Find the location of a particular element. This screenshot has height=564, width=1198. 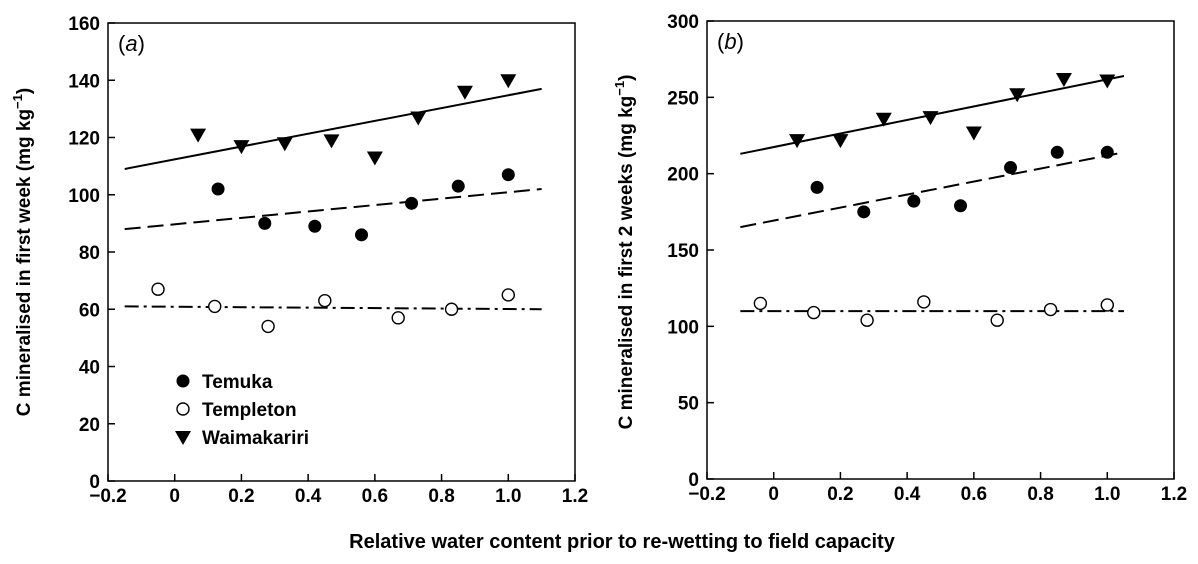

legend-marker-waimakariri is located at coordinates (183, 438).